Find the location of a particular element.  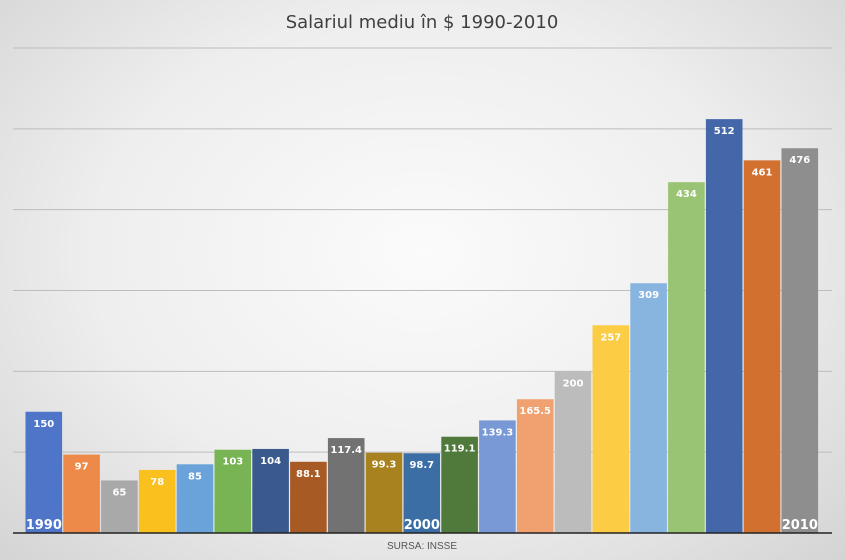

bar-1991 is located at coordinates (81, 493).